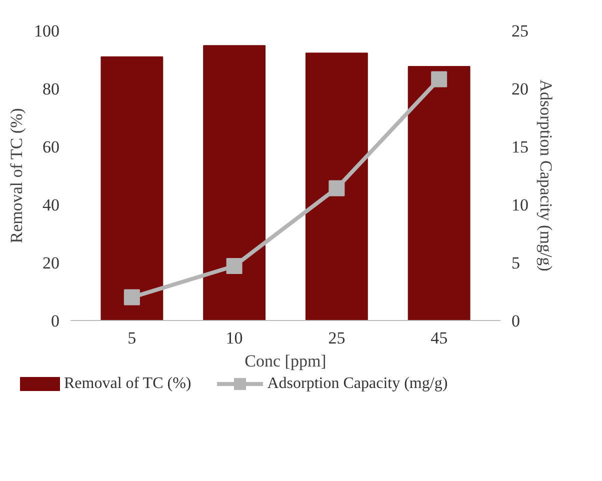  I want to click on y2-tick-label: 0, so click(516, 321).